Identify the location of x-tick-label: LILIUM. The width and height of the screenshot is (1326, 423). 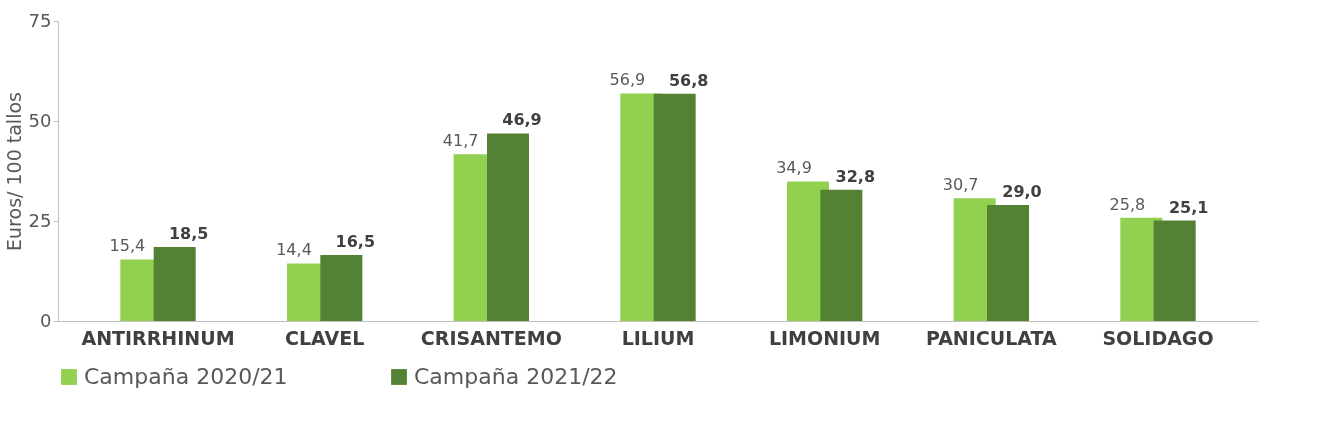
(658, 337).